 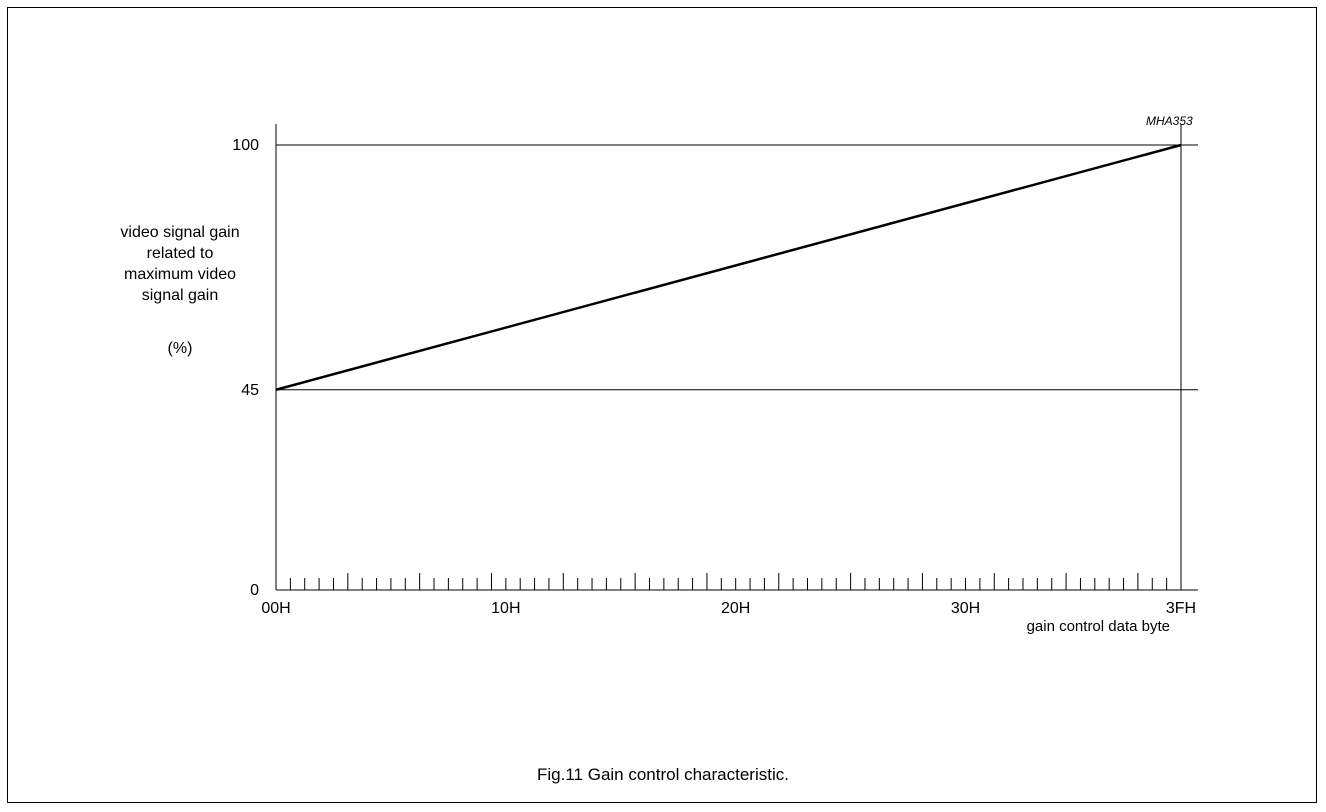 I want to click on y-tick-label: 100, so click(x=245, y=145).